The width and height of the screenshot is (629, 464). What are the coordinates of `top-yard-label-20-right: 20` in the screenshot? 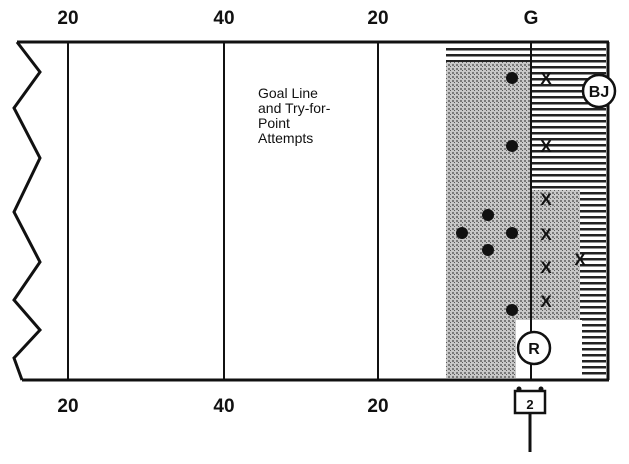 It's located at (377, 19).